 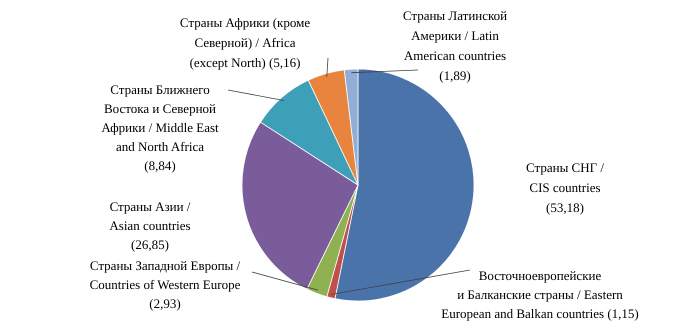 What do you see at coordinates (165, 275) in the screenshot?
I see `slice-label: Страны Западной Европы / Countries of Western Europe` at bounding box center [165, 275].